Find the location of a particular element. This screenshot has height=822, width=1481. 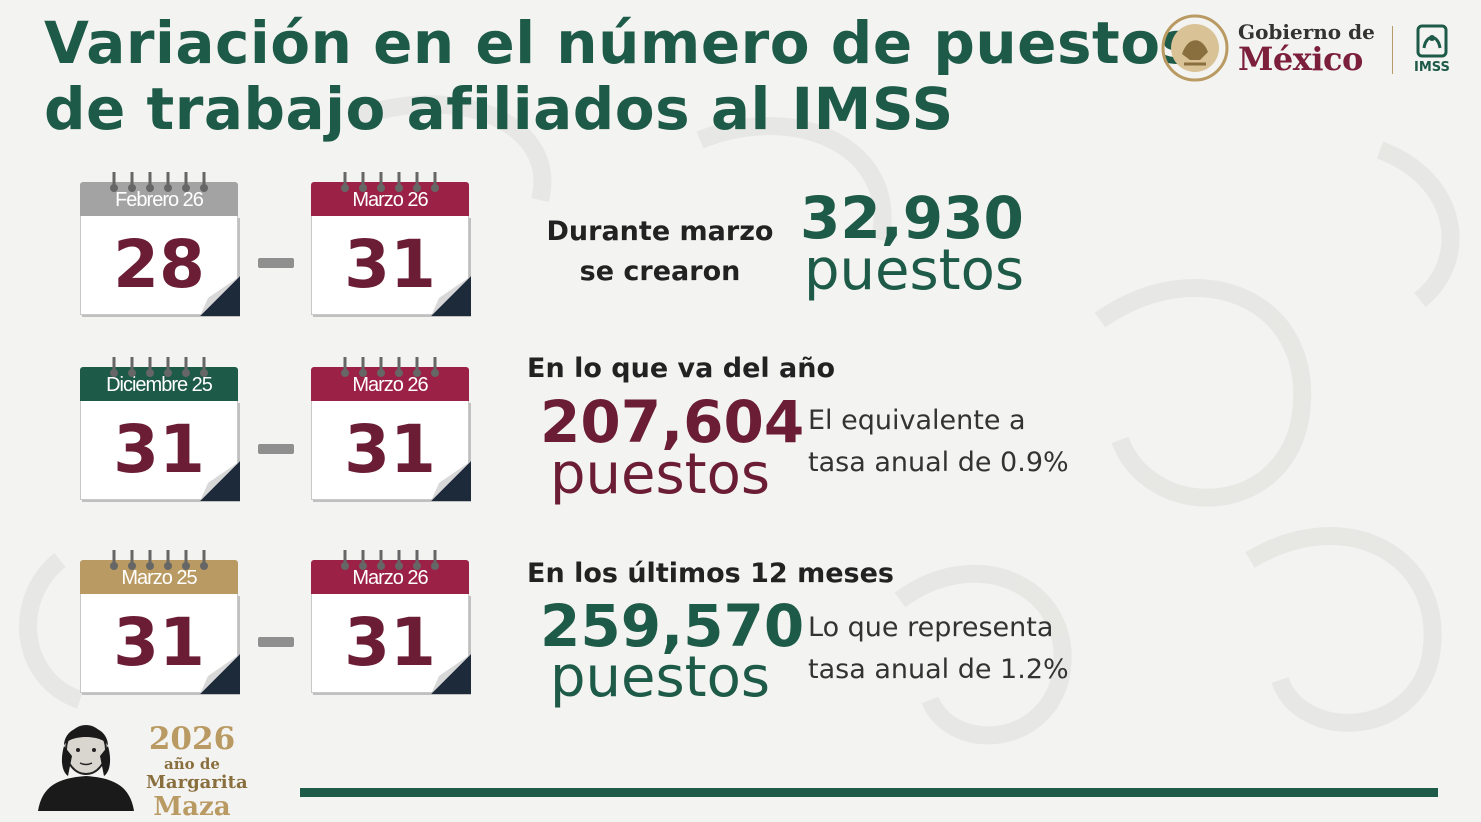

calendar-day: 28 is located at coordinates (159, 264).